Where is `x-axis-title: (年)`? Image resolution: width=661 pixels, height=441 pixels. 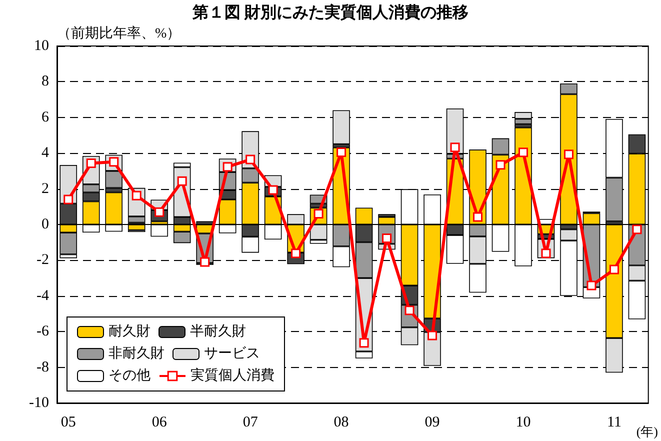
x-axis-title: (年) is located at coordinates (647, 431).